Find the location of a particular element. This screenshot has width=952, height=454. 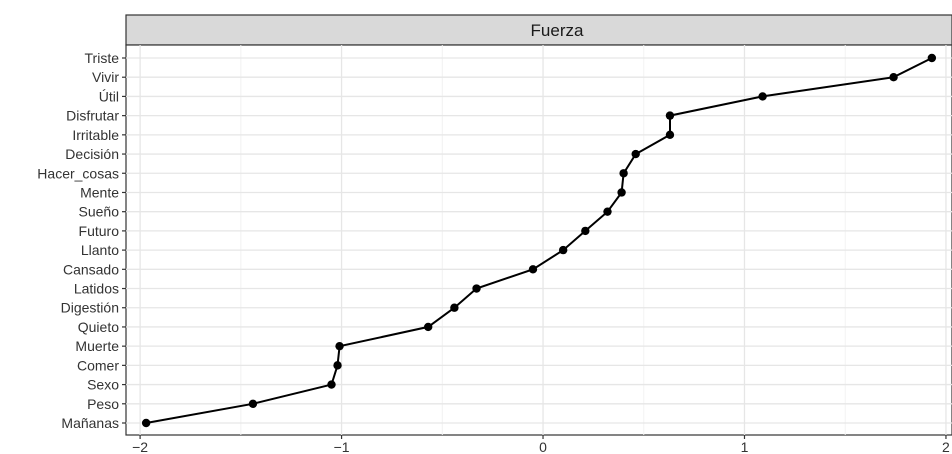

y-tick-label: Muerte is located at coordinates (97, 346).